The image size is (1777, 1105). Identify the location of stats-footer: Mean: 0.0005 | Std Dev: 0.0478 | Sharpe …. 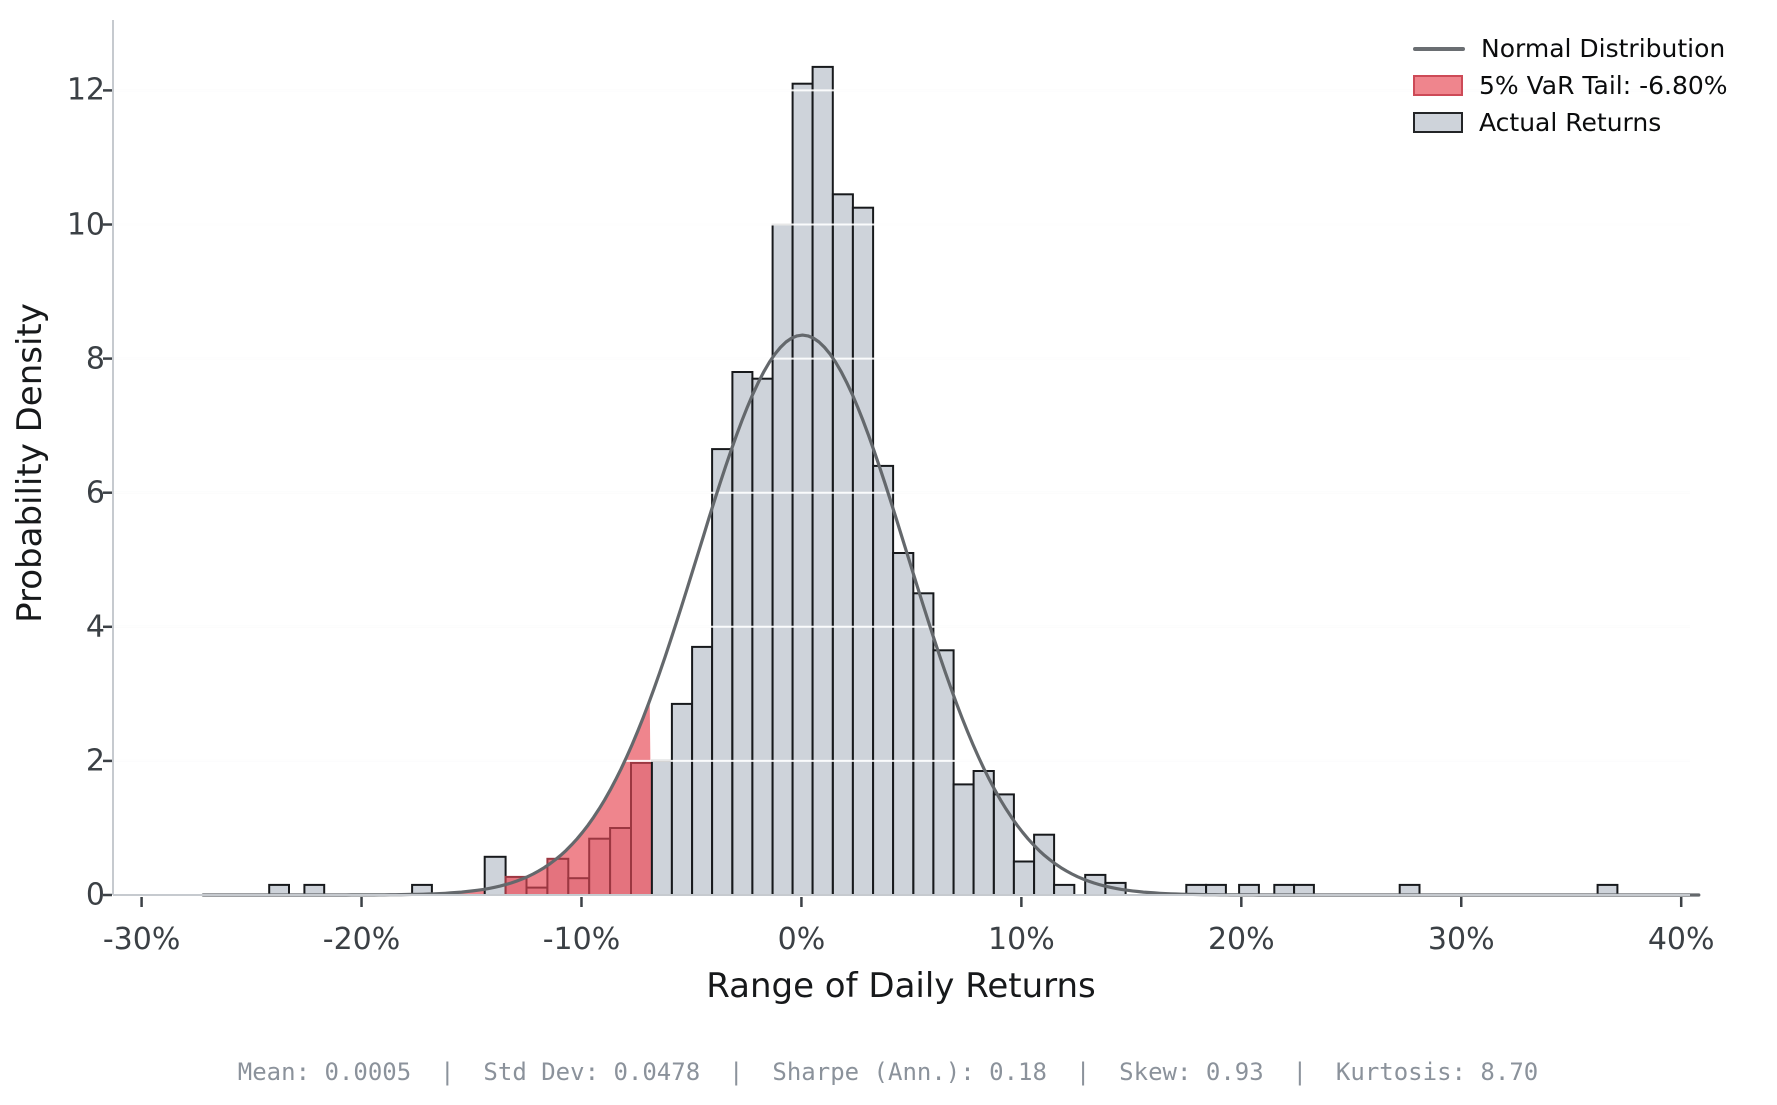
(888, 1072).